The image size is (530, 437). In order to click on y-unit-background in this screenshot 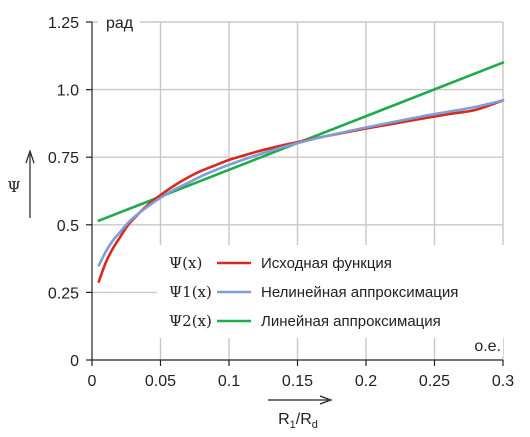, I will do `click(119, 22)`.